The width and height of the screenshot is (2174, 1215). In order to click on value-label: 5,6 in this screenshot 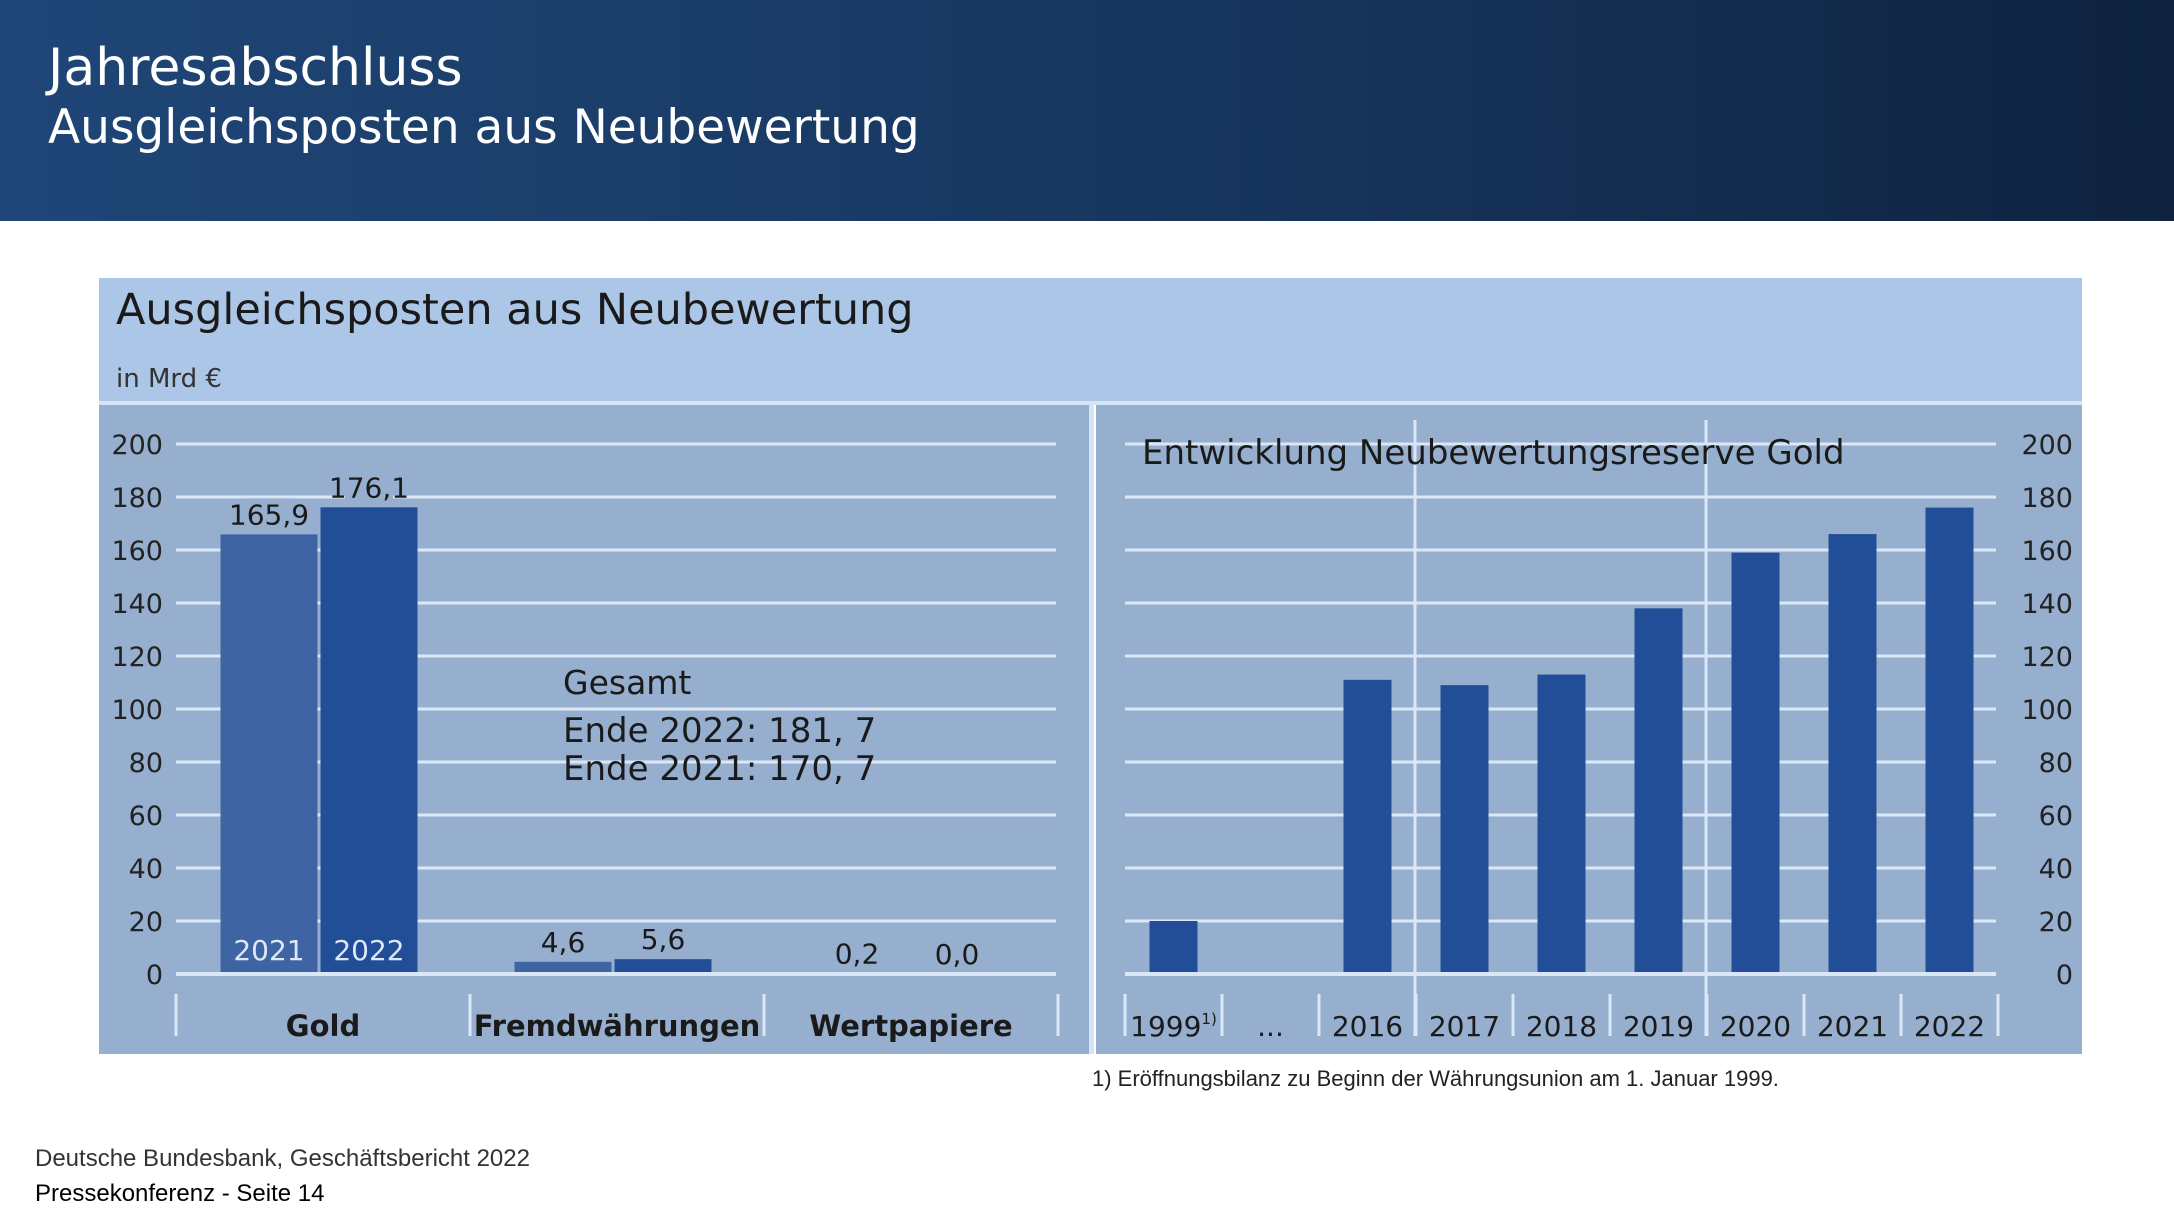, I will do `click(663, 939)`.